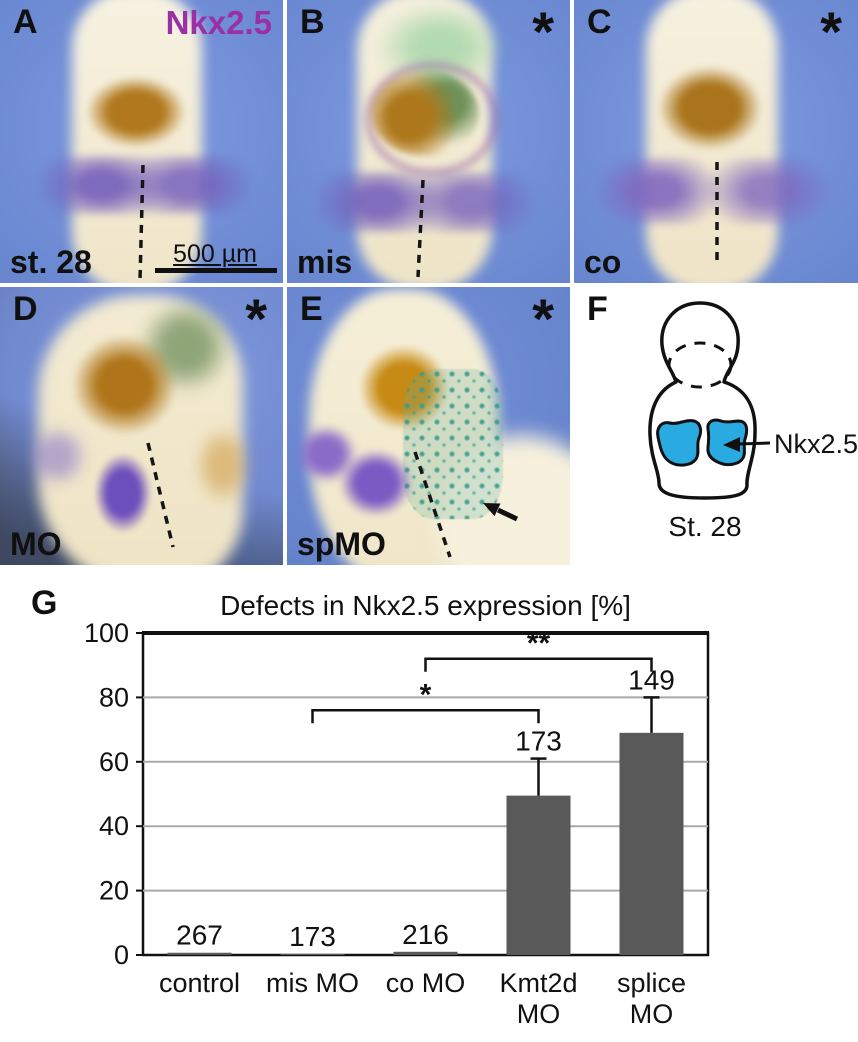 The image size is (858, 1042). What do you see at coordinates (425, 934) in the screenshot?
I see `n-label-co-MO: 216` at bounding box center [425, 934].